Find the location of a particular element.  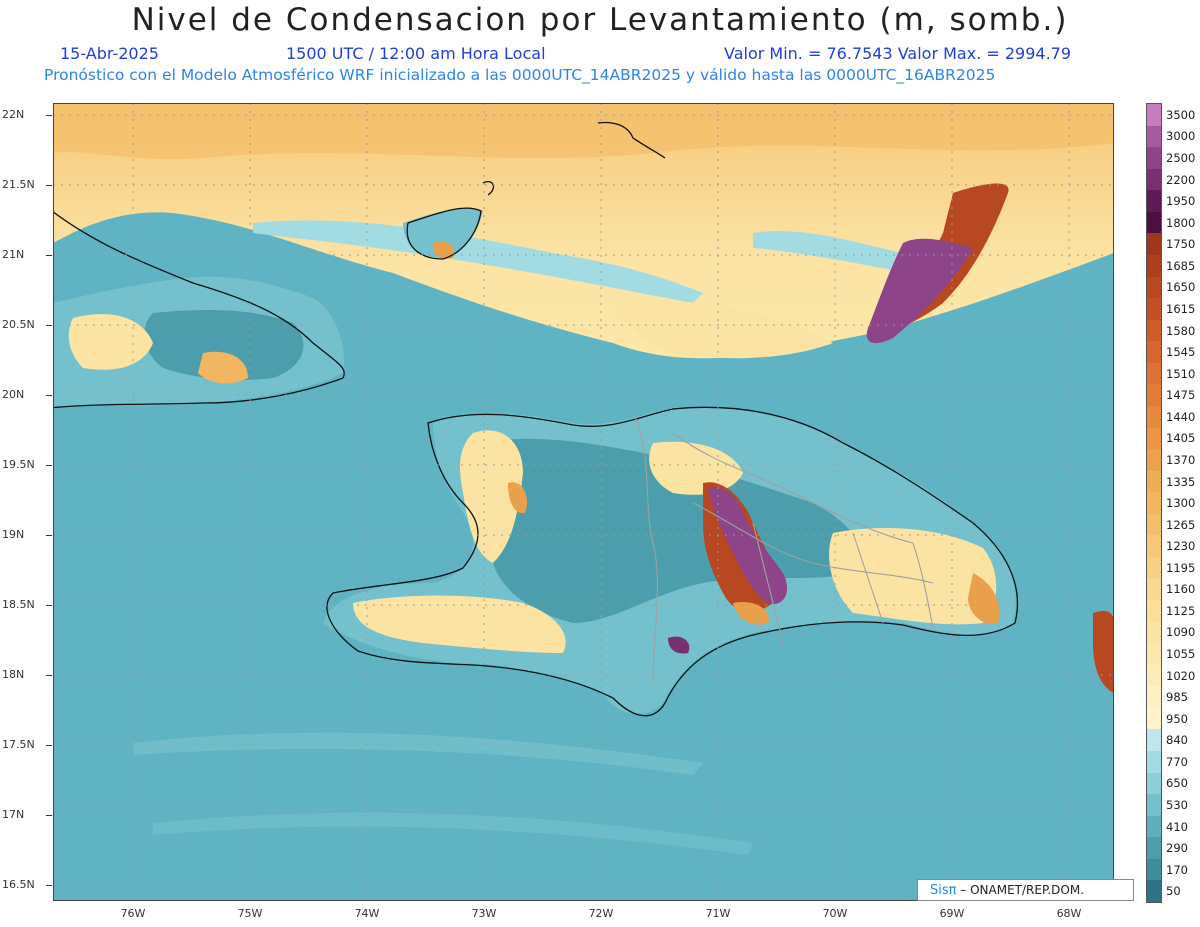

colorbar-label: 3500 is located at coordinates (1181, 114).